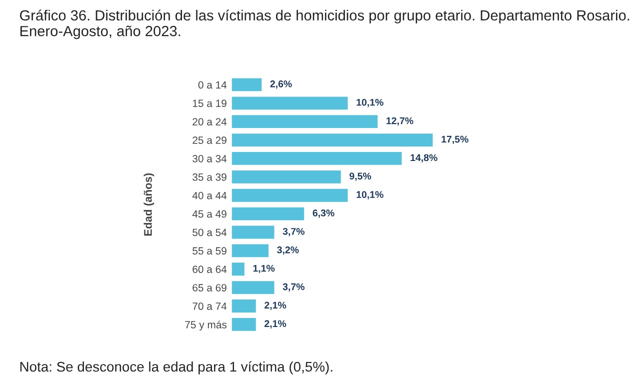 The width and height of the screenshot is (642, 386). What do you see at coordinates (206, 325) in the screenshot?
I see `y-tick-label: 75 y más` at bounding box center [206, 325].